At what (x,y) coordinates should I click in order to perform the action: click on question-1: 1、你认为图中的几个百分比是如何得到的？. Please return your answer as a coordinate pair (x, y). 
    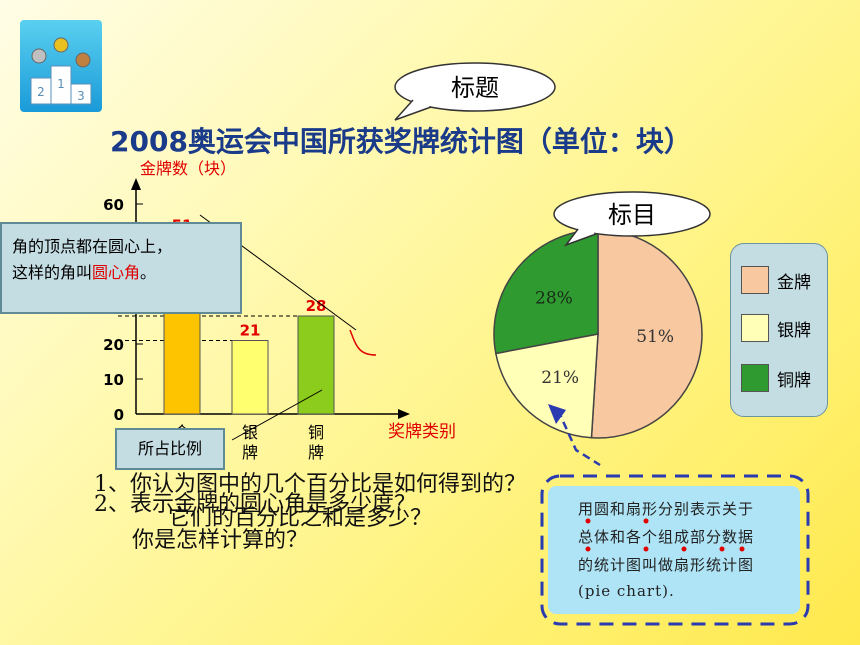
    Looking at the image, I should click on (310, 484).